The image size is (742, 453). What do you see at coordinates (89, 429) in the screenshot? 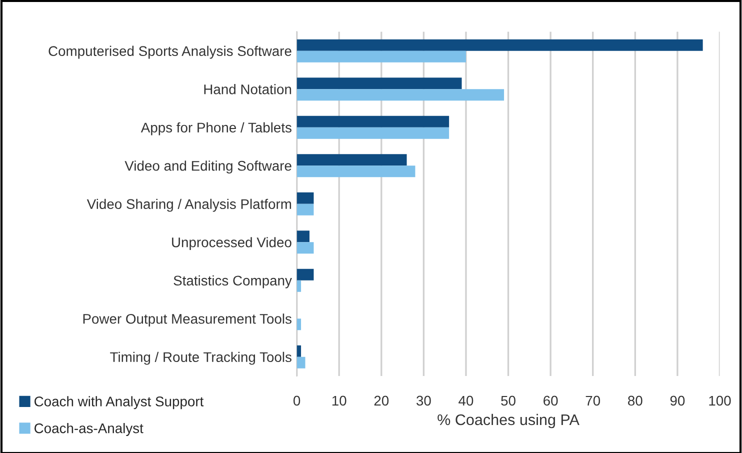
I see `legend-label: Coach-as-Analyst` at bounding box center [89, 429].